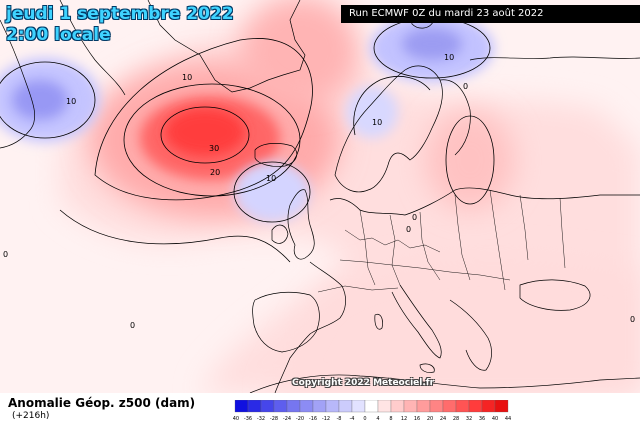  I want to click on contour-label: 20, so click(215, 172).